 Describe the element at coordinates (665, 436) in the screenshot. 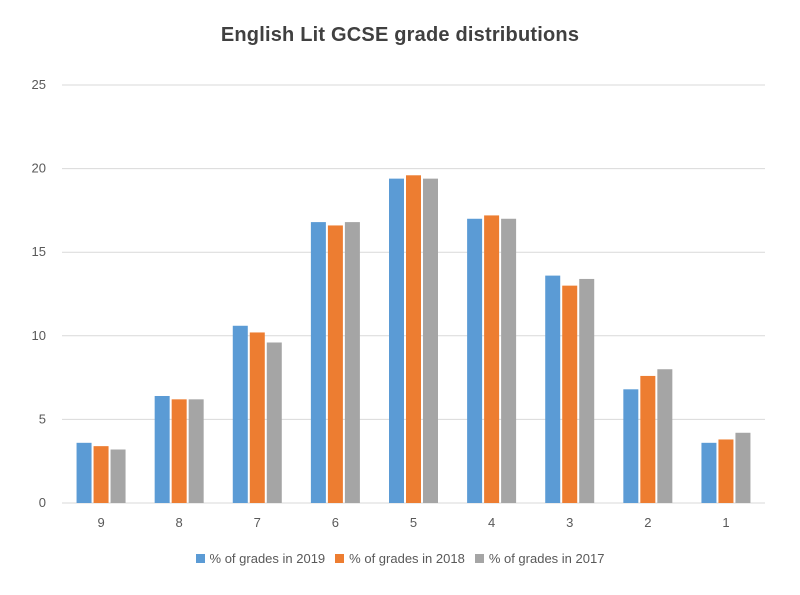

I see `bar--of-grades-in-2017-grade-2` at that location.